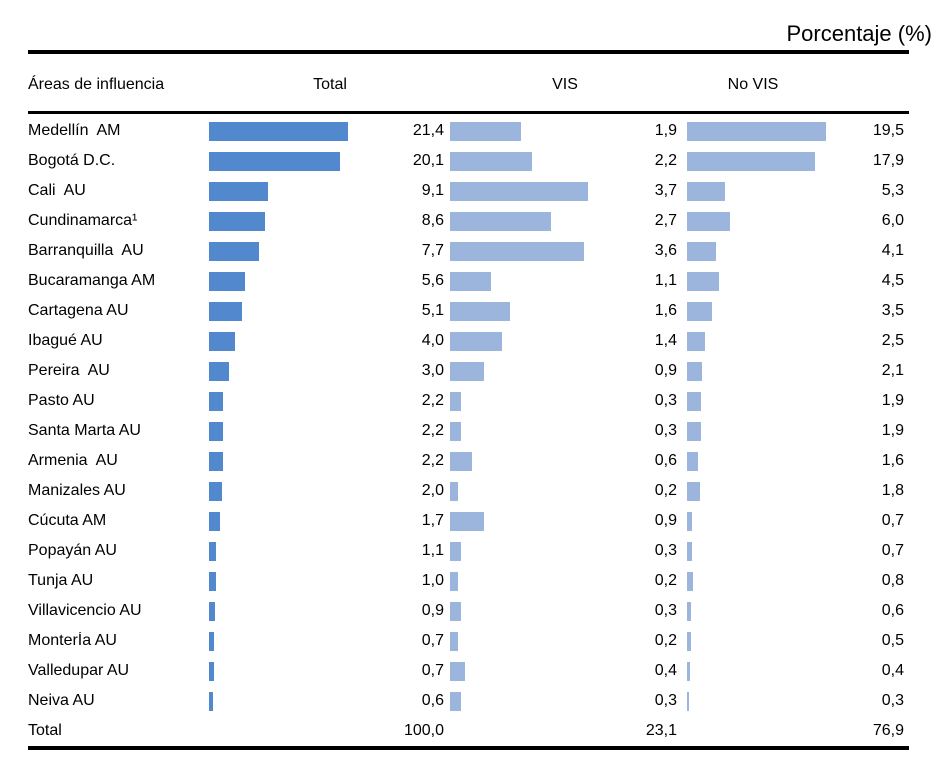 The height and width of the screenshot is (775, 944). What do you see at coordinates (432, 340) in the screenshot?
I see `total-value: 4,0` at bounding box center [432, 340].